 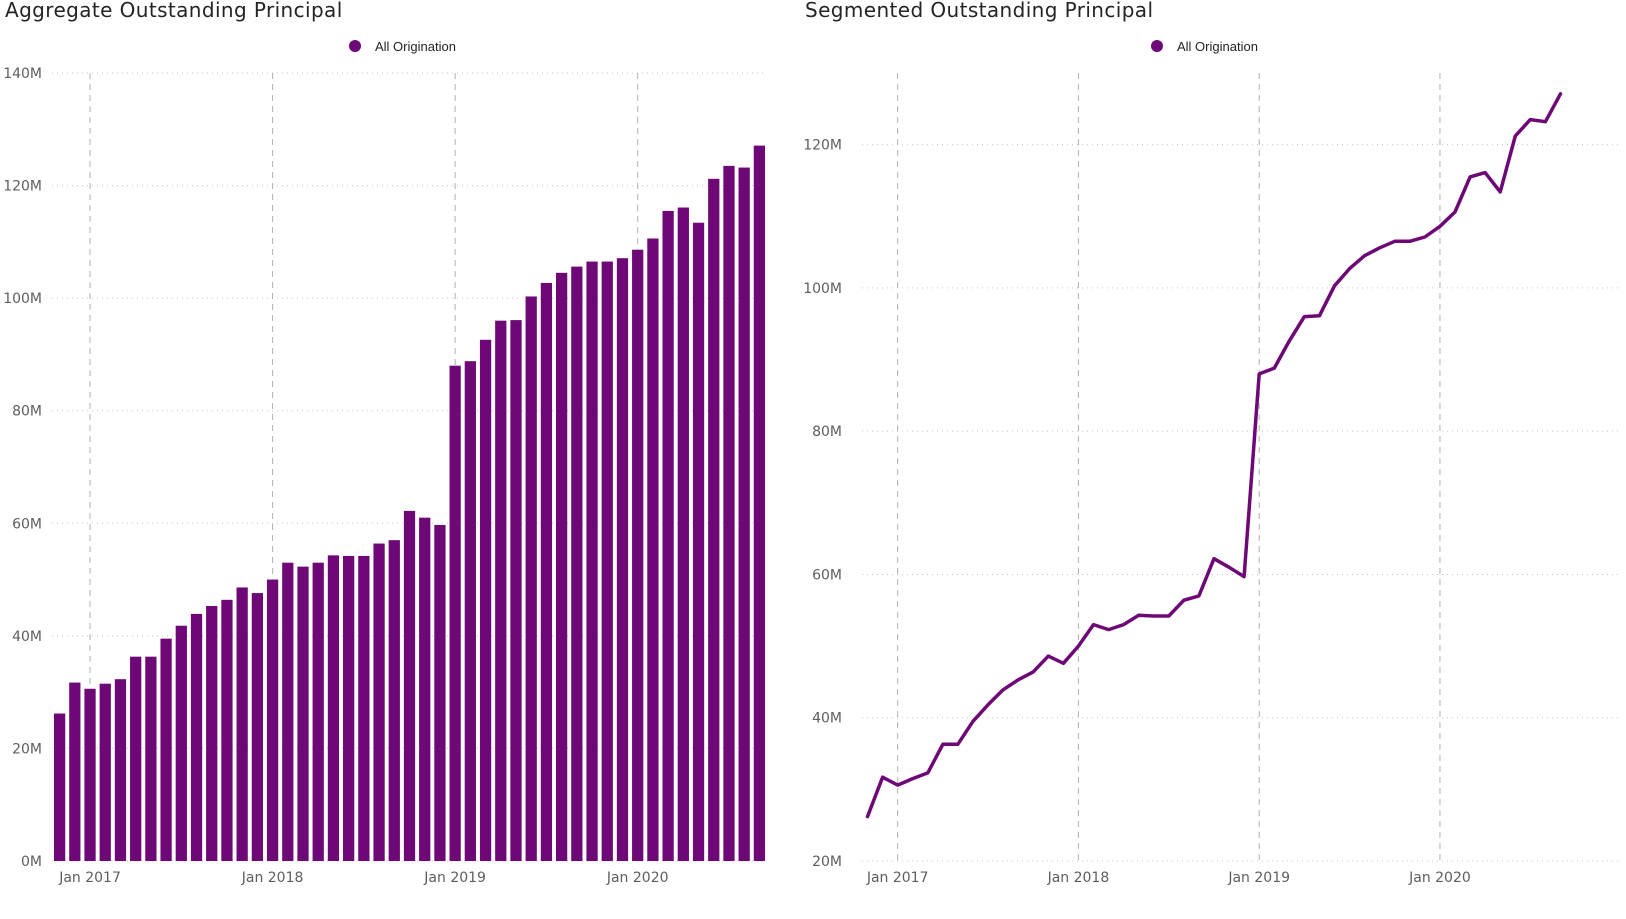 I want to click on bar-jan-2020, so click(x=638, y=555).